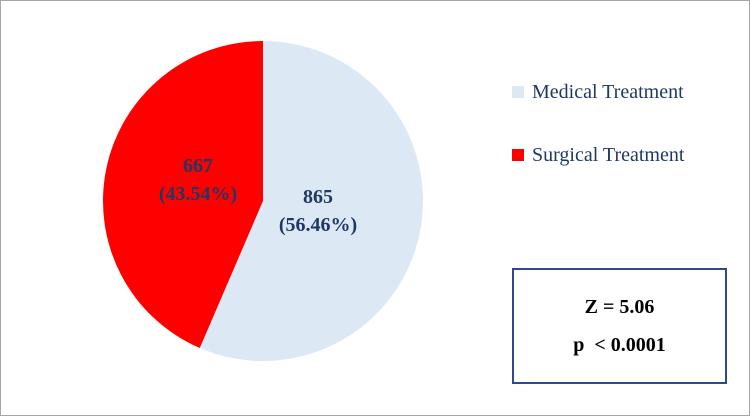 The width and height of the screenshot is (750, 416). What do you see at coordinates (518, 92) in the screenshot?
I see `legend-swatch-medical` at bounding box center [518, 92].